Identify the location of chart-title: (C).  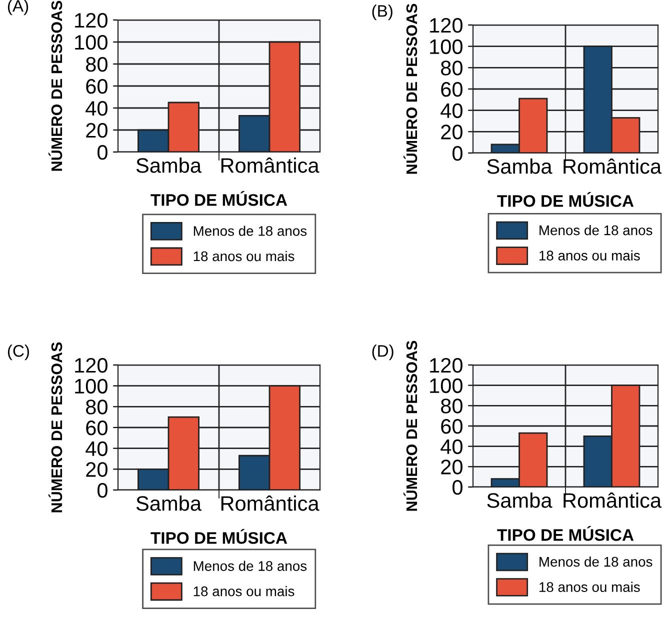
(18, 352).